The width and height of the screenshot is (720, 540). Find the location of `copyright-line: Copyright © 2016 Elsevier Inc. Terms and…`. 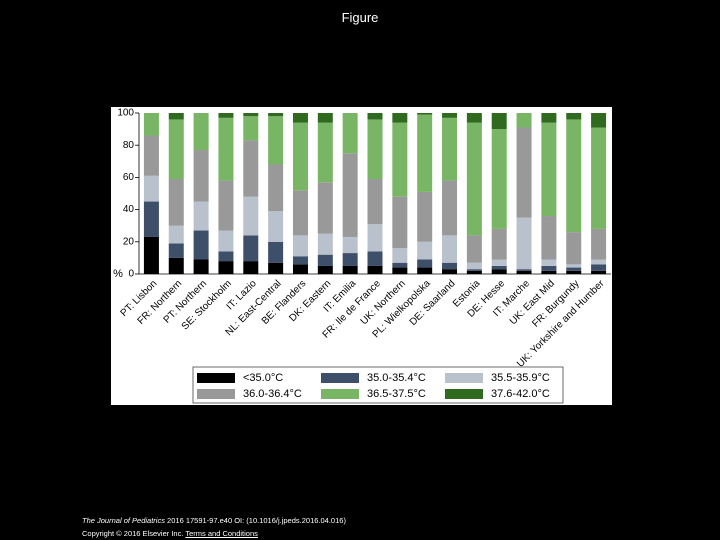

copyright-line: Copyright © 2016 Elsevier Inc. Terms and… is located at coordinates (214, 533).